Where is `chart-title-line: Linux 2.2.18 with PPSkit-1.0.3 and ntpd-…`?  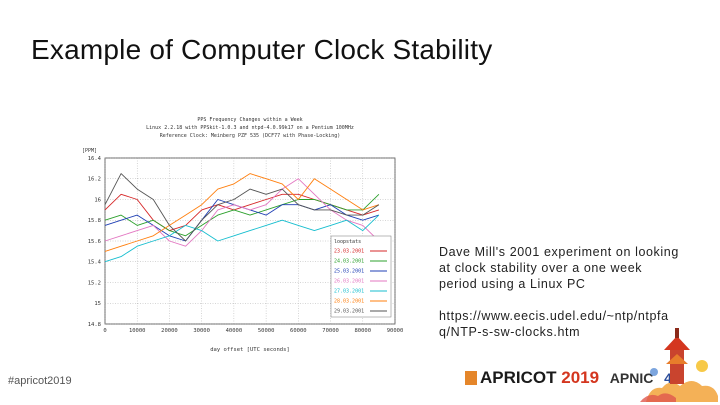
chart-title-line: Linux 2.2.18 with PPSkit-1.0.3 and ntpd-… is located at coordinates (250, 128).